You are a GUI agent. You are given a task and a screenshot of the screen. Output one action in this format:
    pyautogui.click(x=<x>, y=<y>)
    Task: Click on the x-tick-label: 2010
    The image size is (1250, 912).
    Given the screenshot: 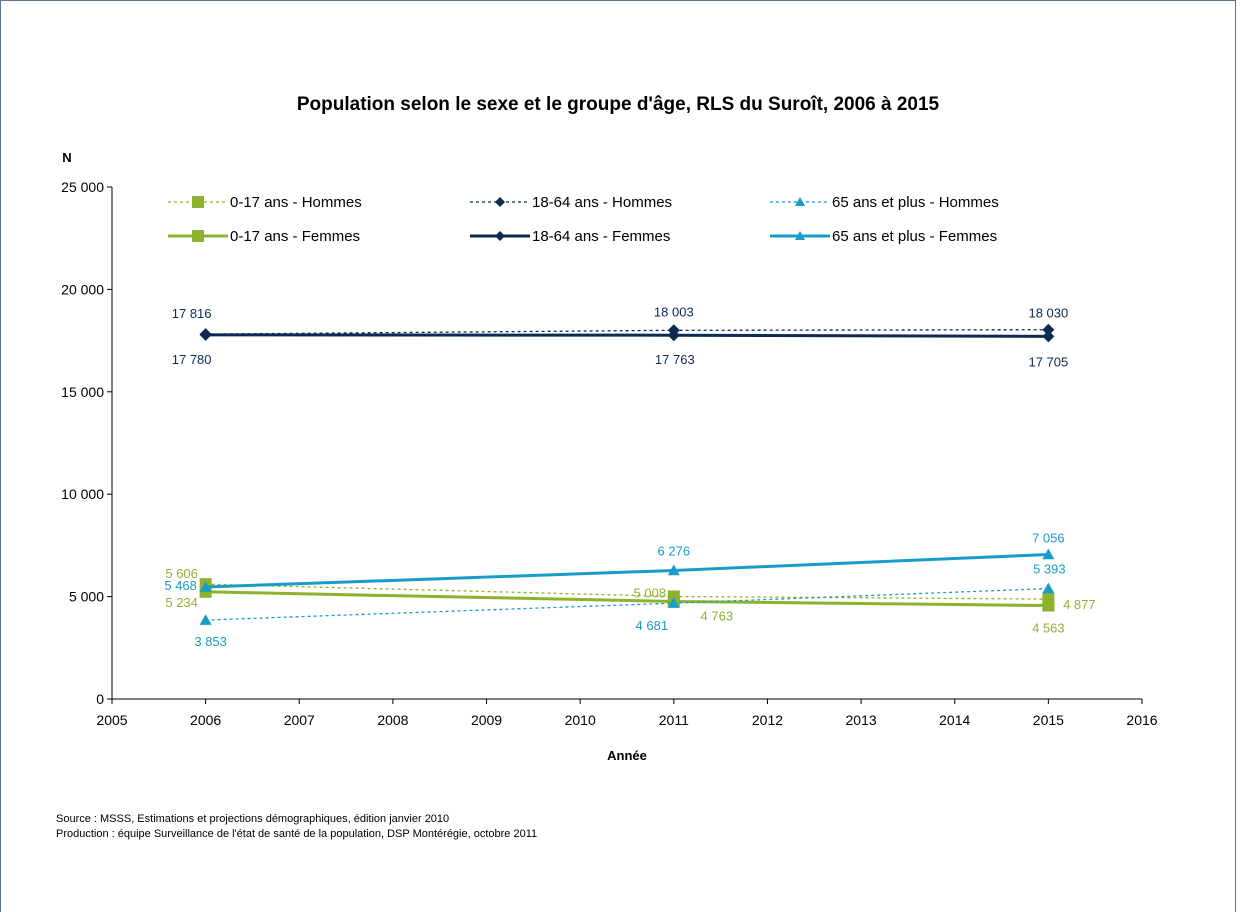 What is the action you would take?
    pyautogui.click(x=580, y=720)
    